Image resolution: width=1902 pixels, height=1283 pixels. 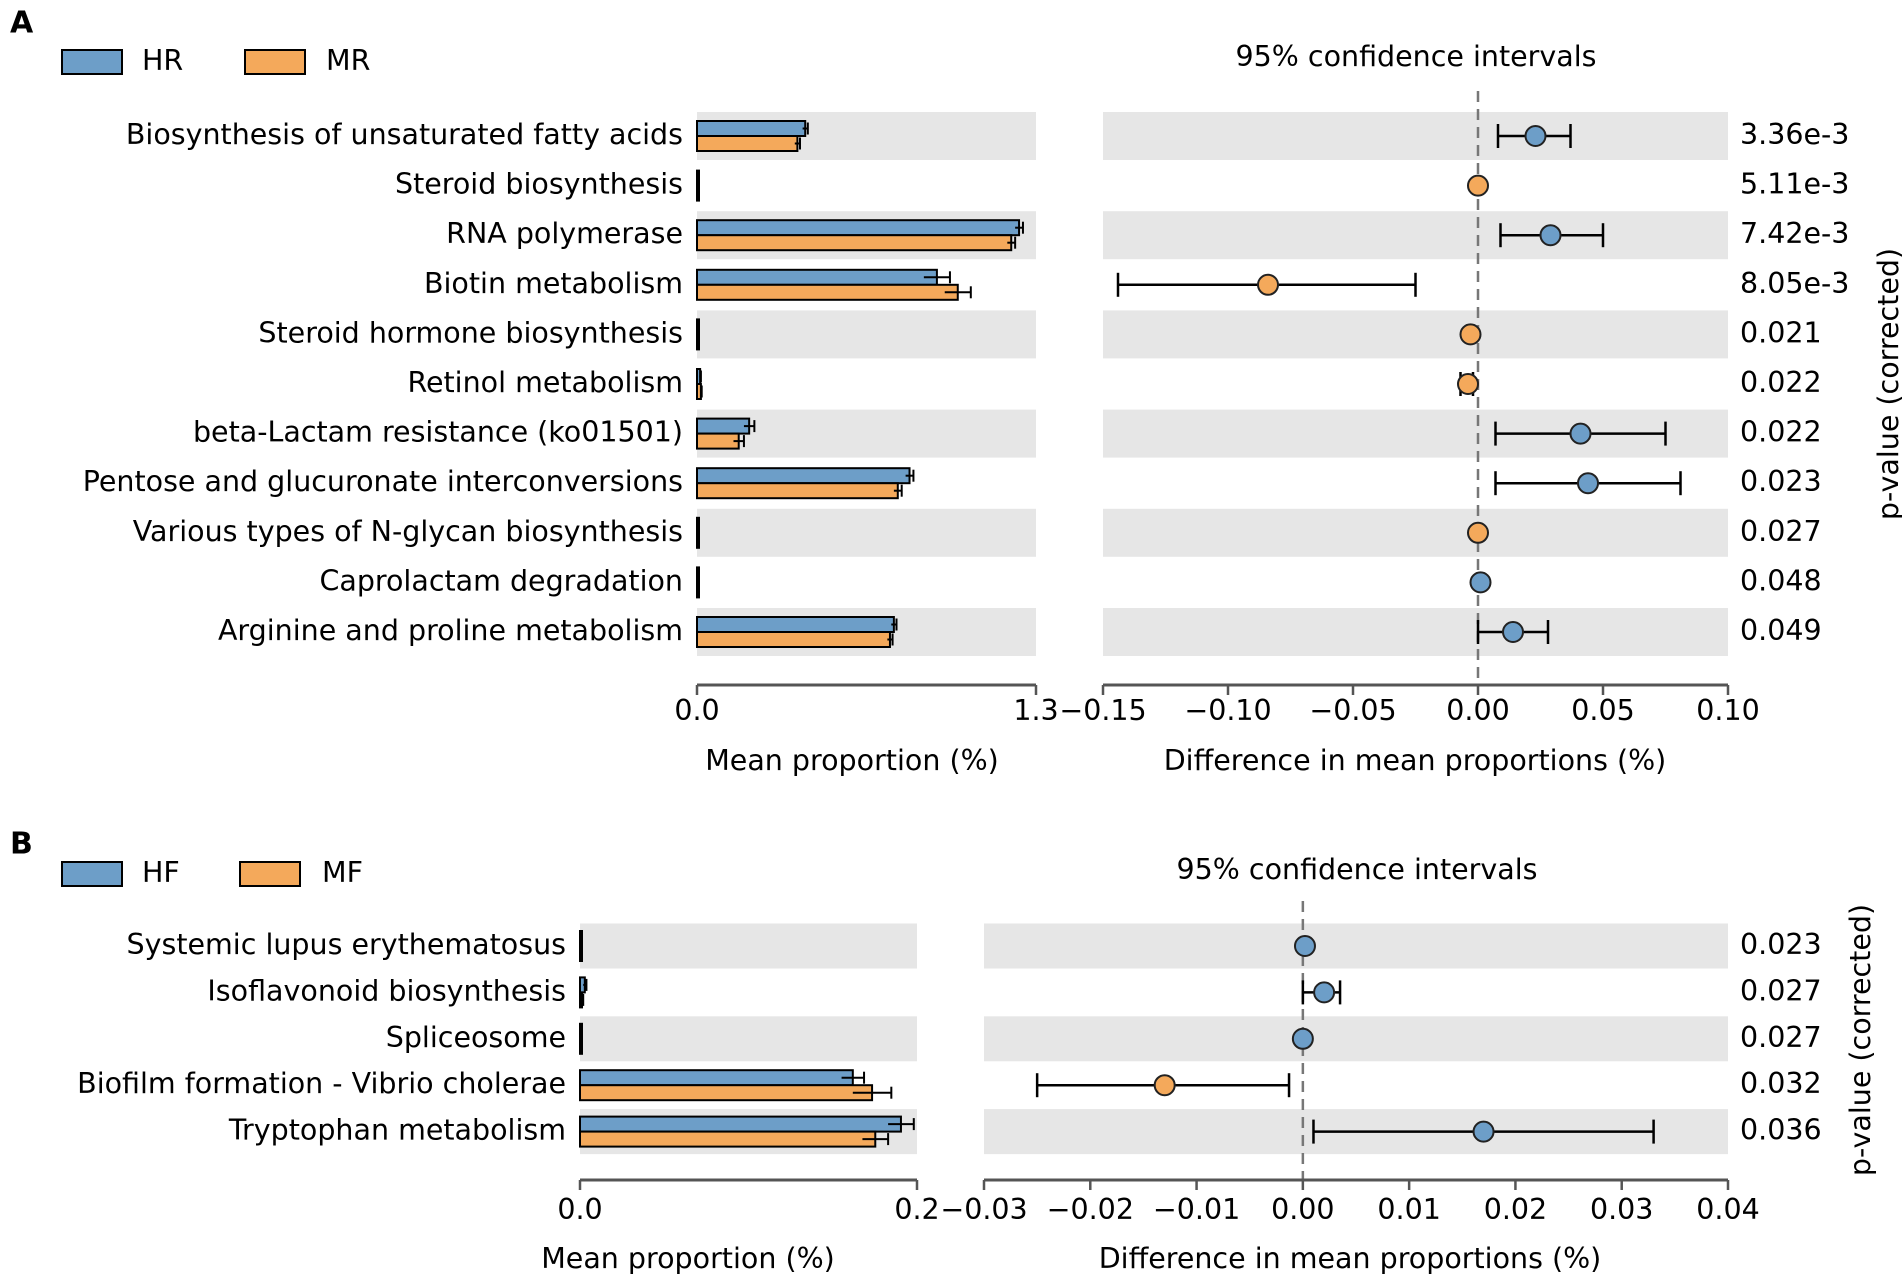 What do you see at coordinates (321, 1083) in the screenshot?
I see `category-label: Biofilm formation - Vibrio cholerae` at bounding box center [321, 1083].